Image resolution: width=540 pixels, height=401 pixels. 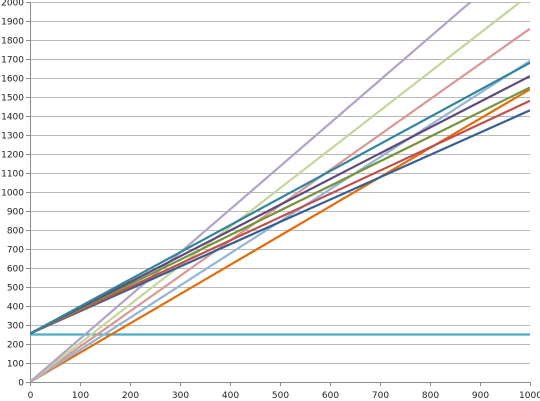 I want to click on y-tick-label: 200, so click(x=15, y=346).